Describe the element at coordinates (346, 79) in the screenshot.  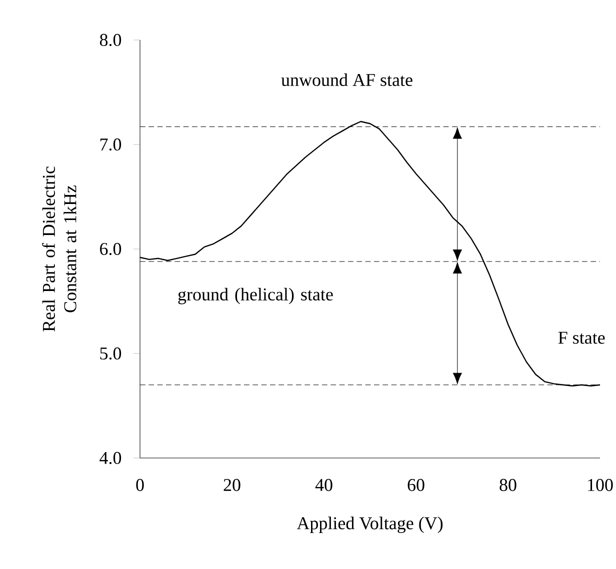
I see `annotation: unwound AF state` at that location.